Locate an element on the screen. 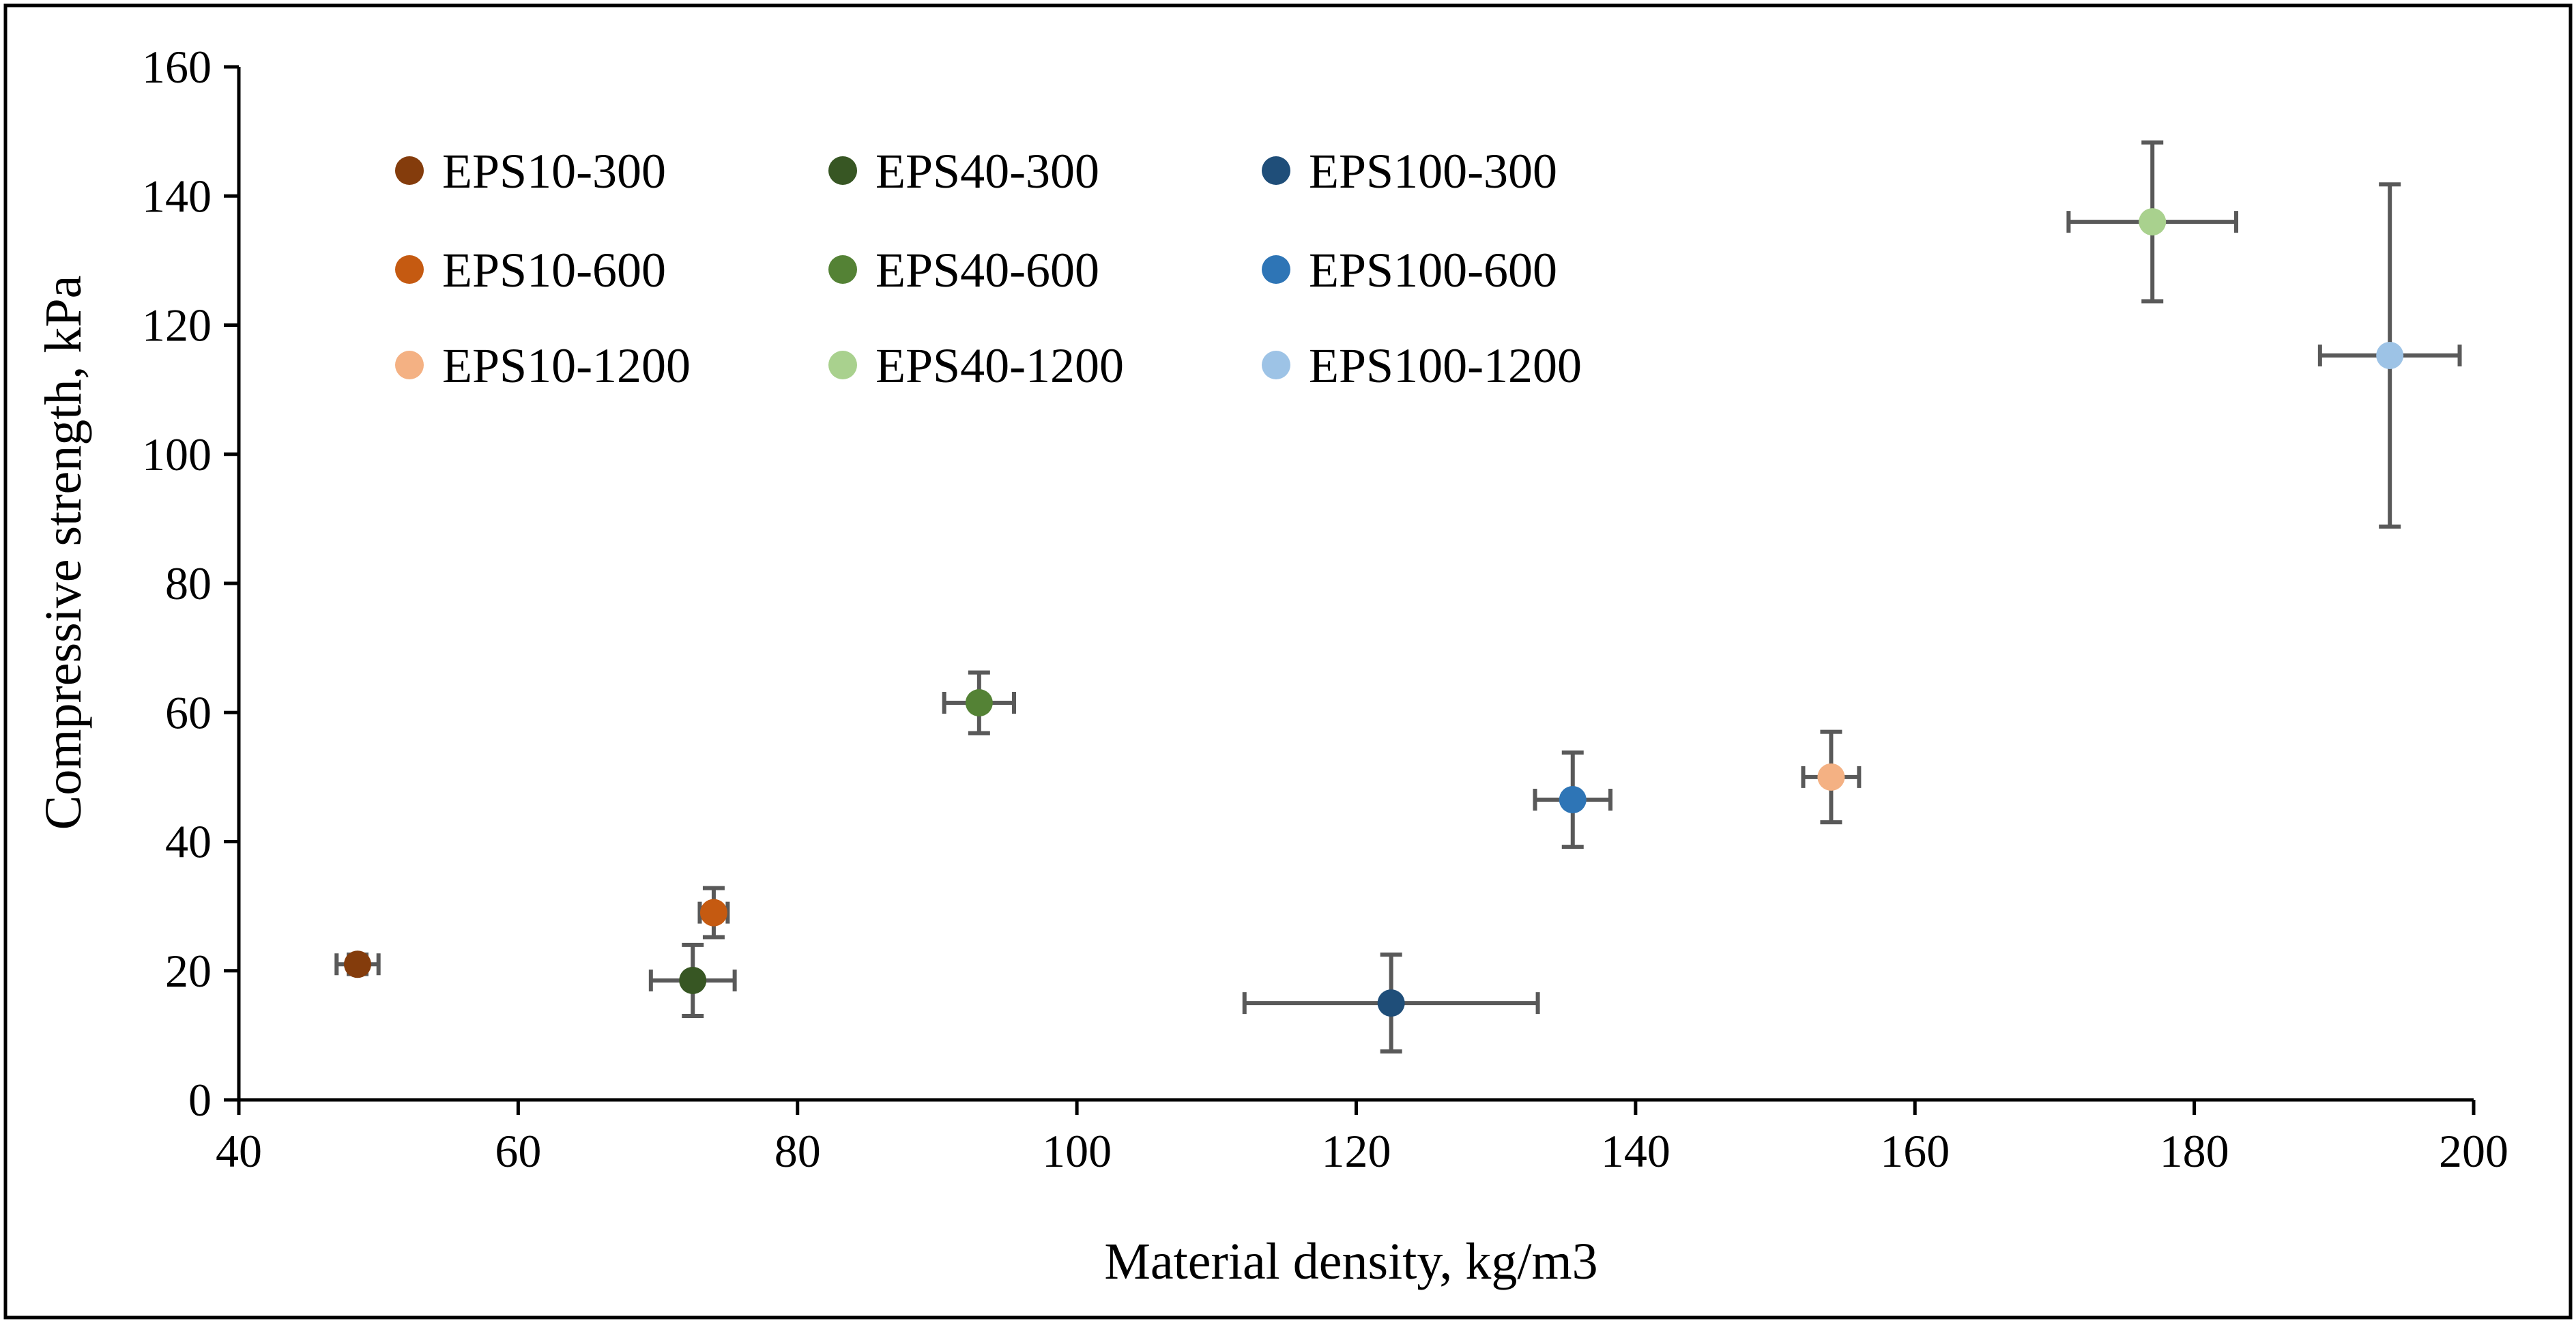  legend-item-eps10-300: EPS10-300 is located at coordinates (530, 171).